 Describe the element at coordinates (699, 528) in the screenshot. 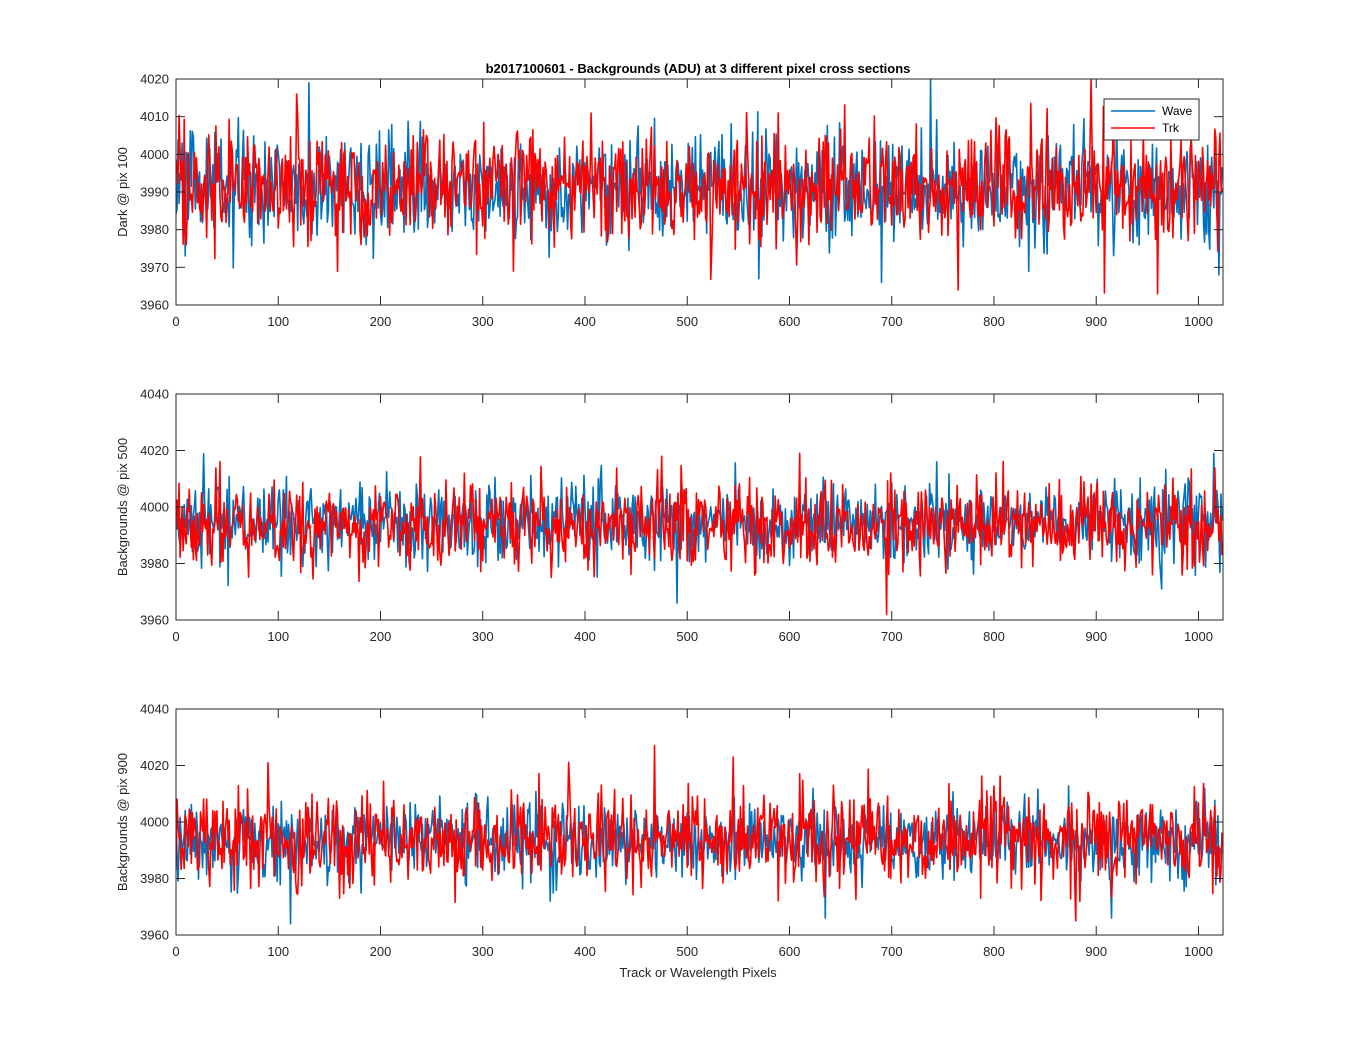

I see `series-line-wave` at that location.